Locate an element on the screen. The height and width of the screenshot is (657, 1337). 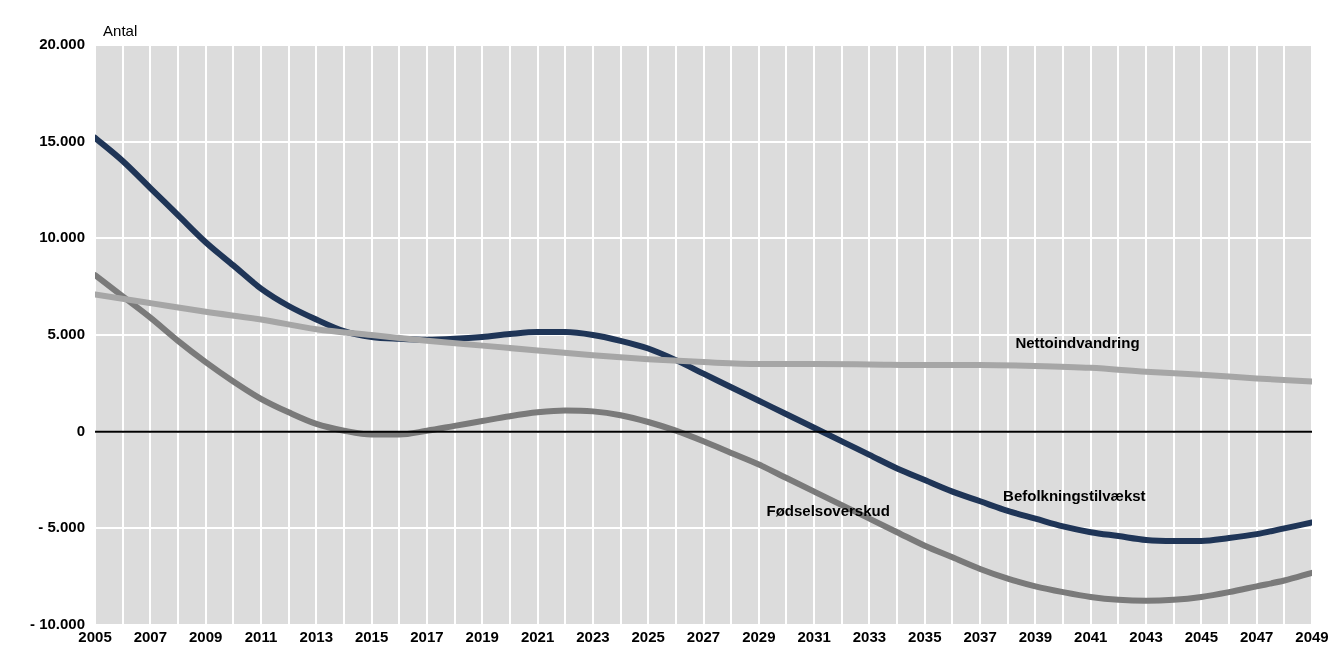
x-tick-label: 2019 is located at coordinates (482, 637).